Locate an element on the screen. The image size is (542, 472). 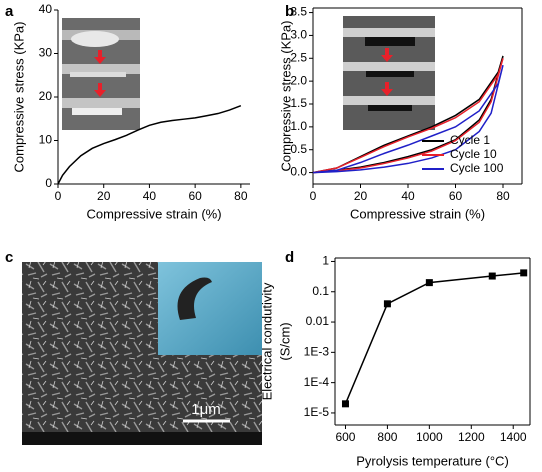
y-tick-label: 3.0 is located at coordinates (298, 35).